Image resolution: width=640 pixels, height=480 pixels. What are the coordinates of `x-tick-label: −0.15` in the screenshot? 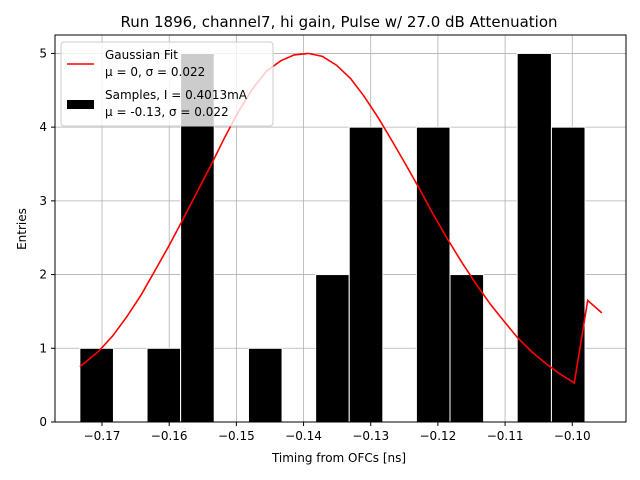 It's located at (236, 436).